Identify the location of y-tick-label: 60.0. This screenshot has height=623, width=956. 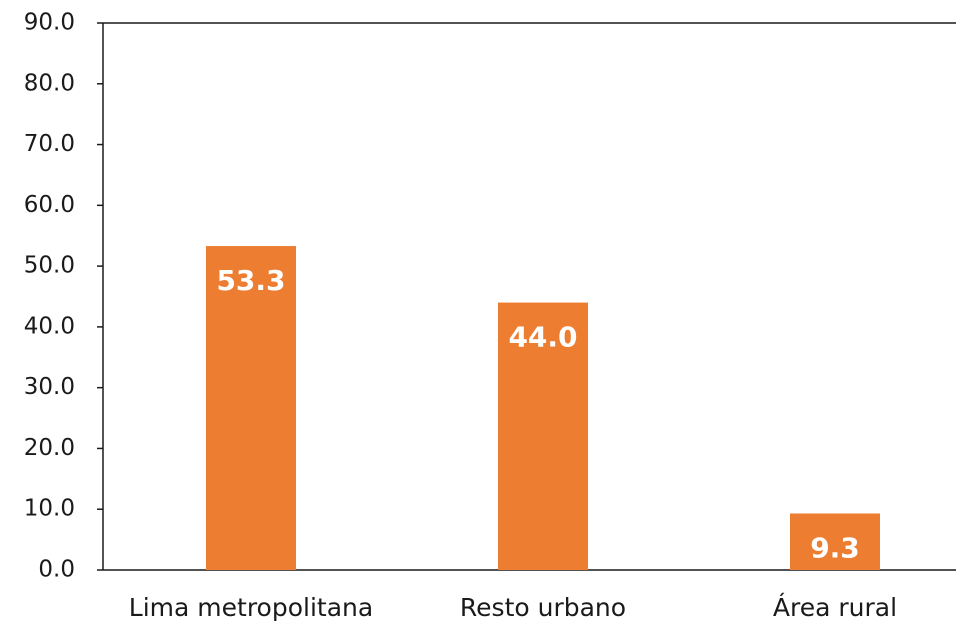
(49, 205).